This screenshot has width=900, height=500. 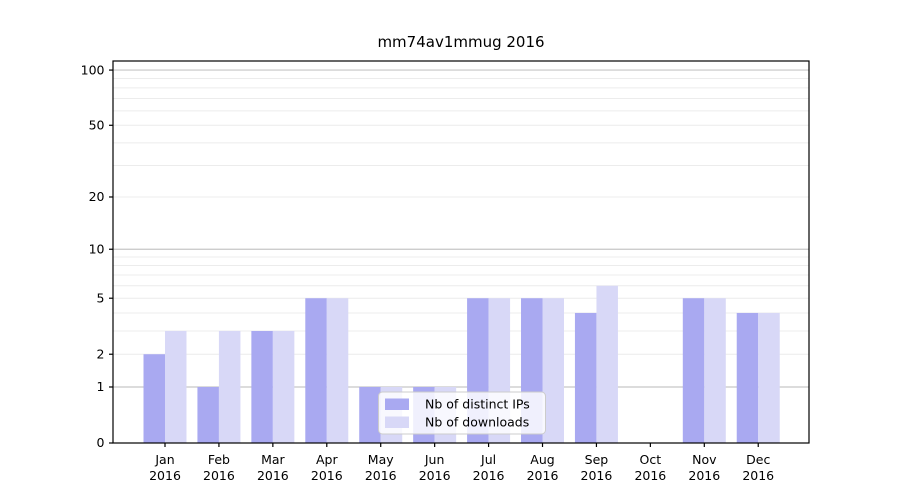 I want to click on bar-downloads-dec, so click(x=769, y=377).